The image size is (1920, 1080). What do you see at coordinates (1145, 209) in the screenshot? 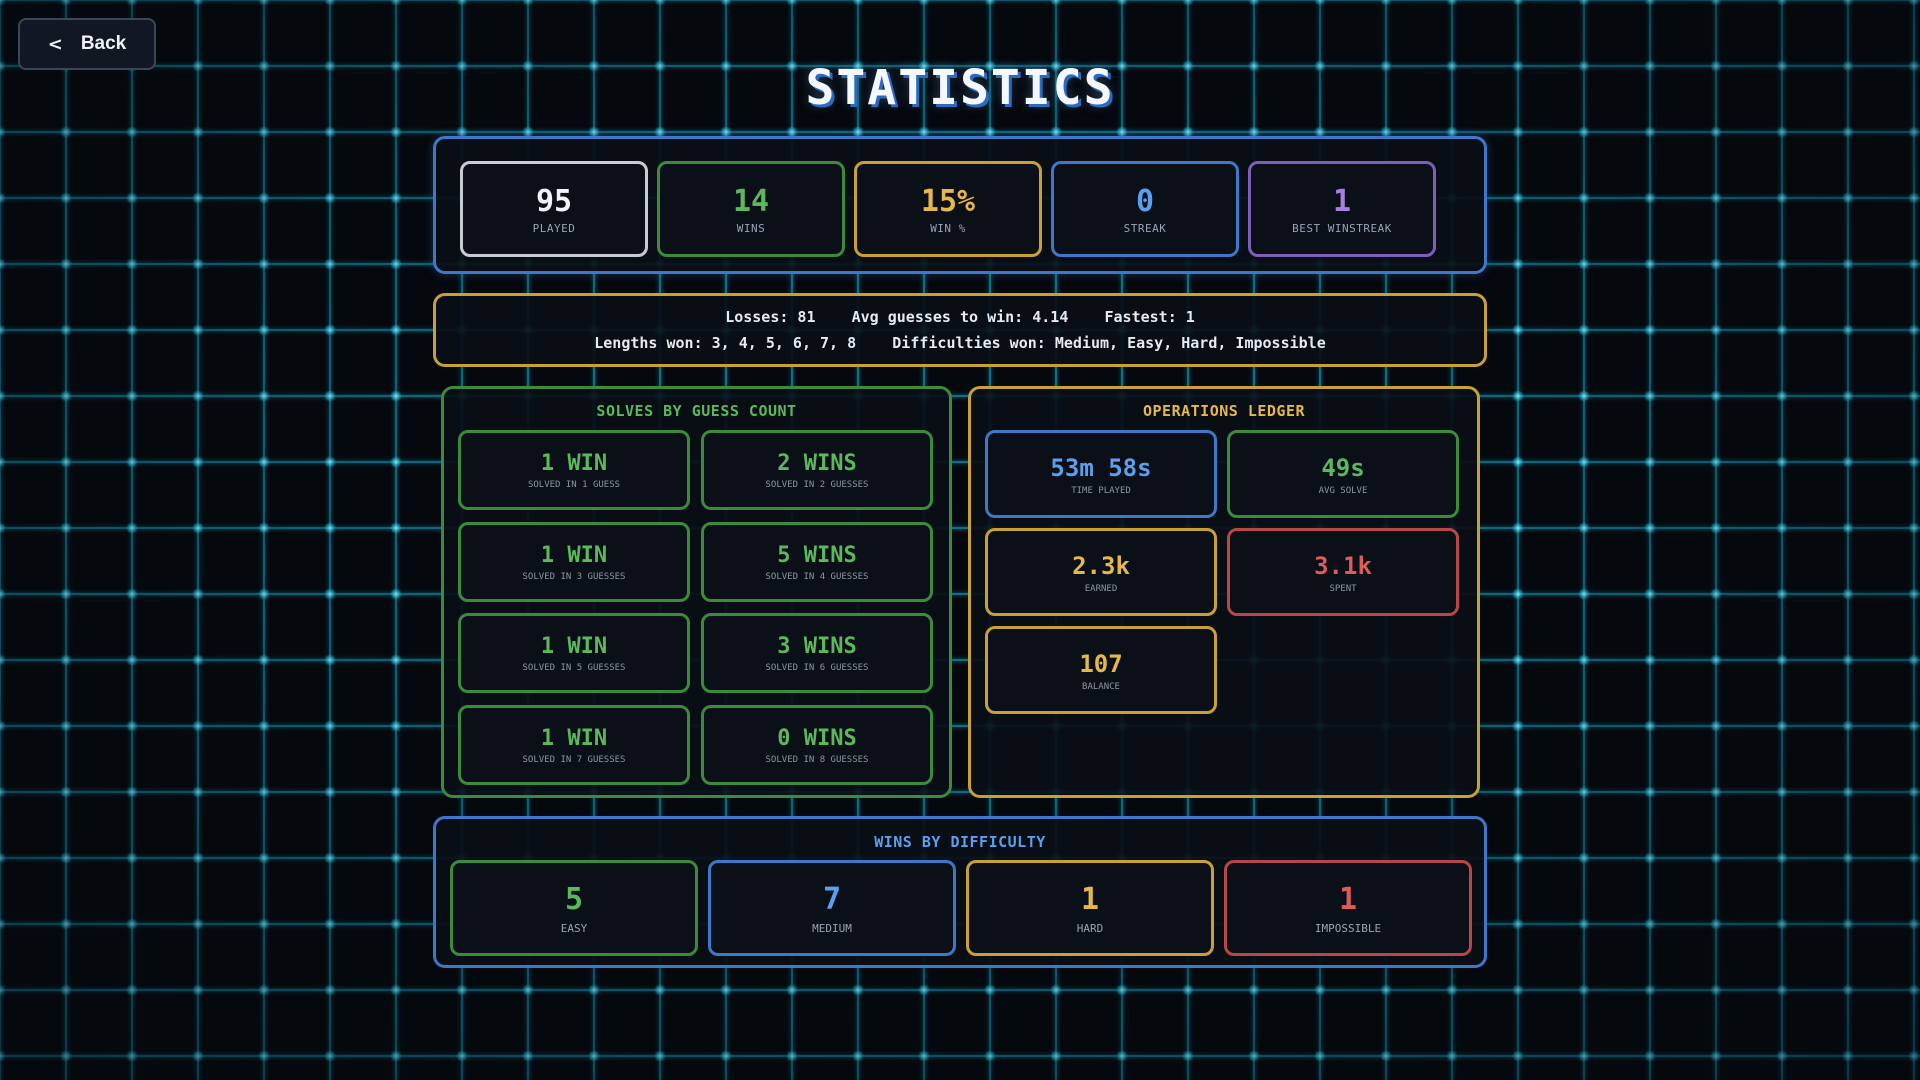
I see `stat-card-streak: 0 STREAK` at bounding box center [1145, 209].